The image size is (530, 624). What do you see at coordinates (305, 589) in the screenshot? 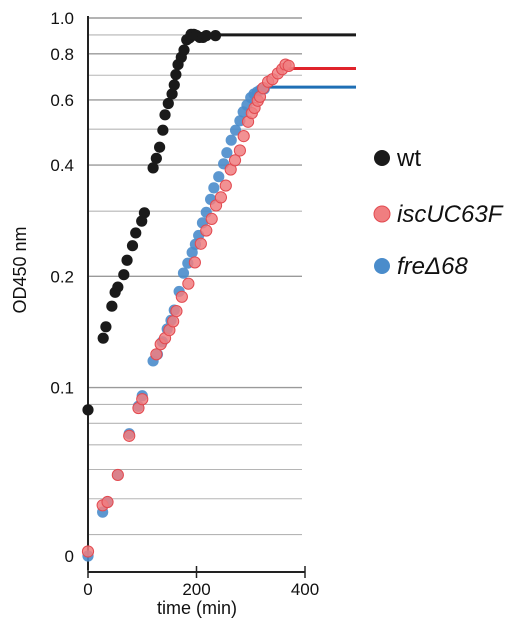
I see `x-tick-label: 400` at bounding box center [305, 589].